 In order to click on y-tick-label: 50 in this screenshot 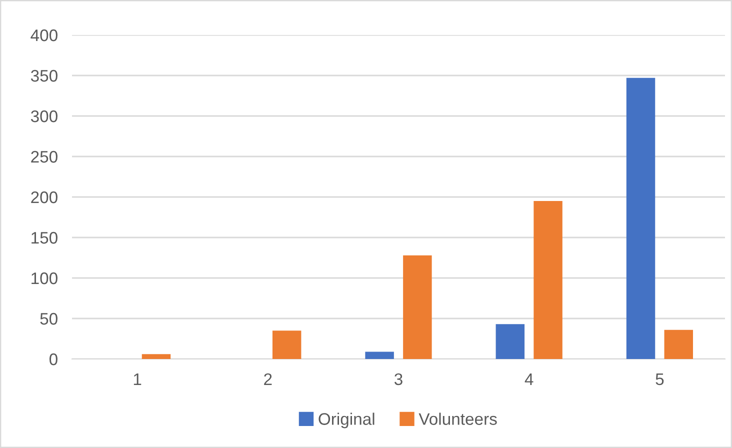, I will do `click(49, 318)`.